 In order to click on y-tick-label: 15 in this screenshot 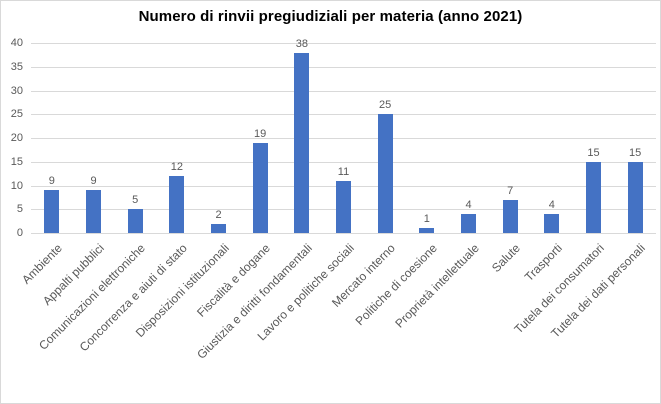, I will do `click(16, 162)`.